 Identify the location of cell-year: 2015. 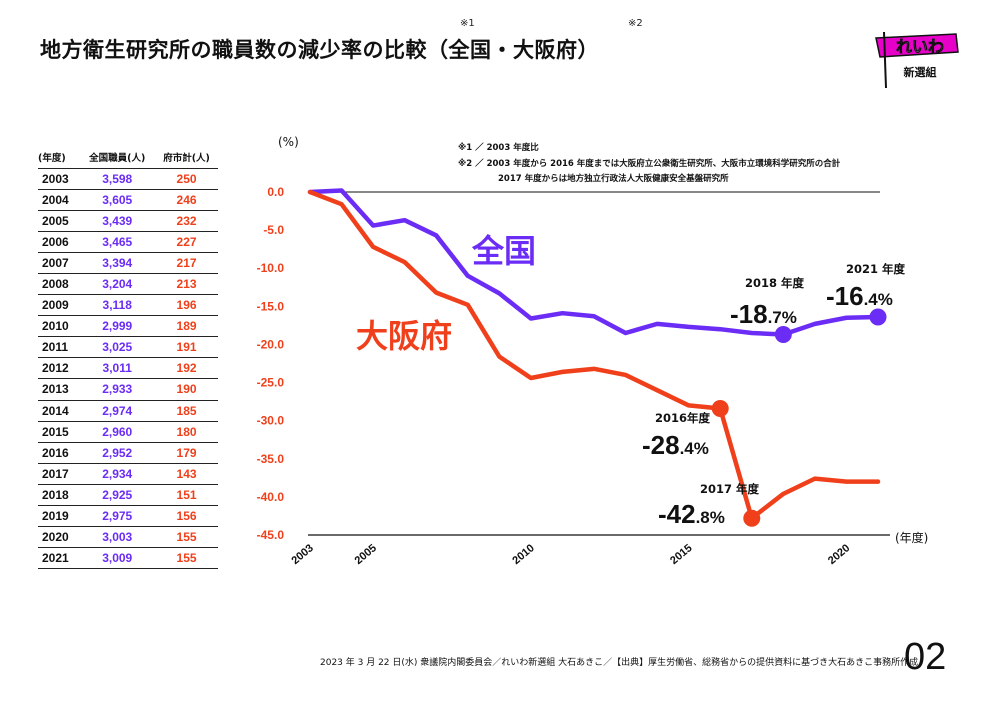
(59, 431).